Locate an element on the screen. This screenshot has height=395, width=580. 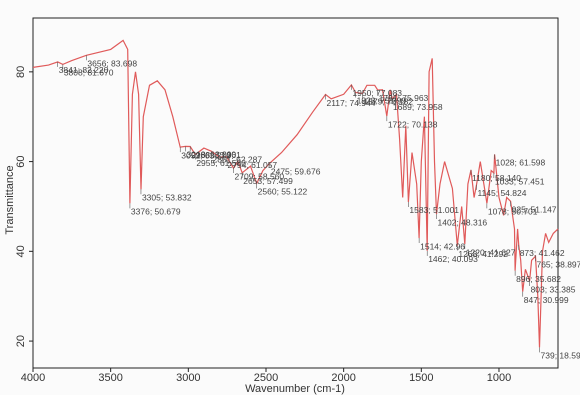
annotation: 3841; 82.220 is located at coordinates (84, 70).